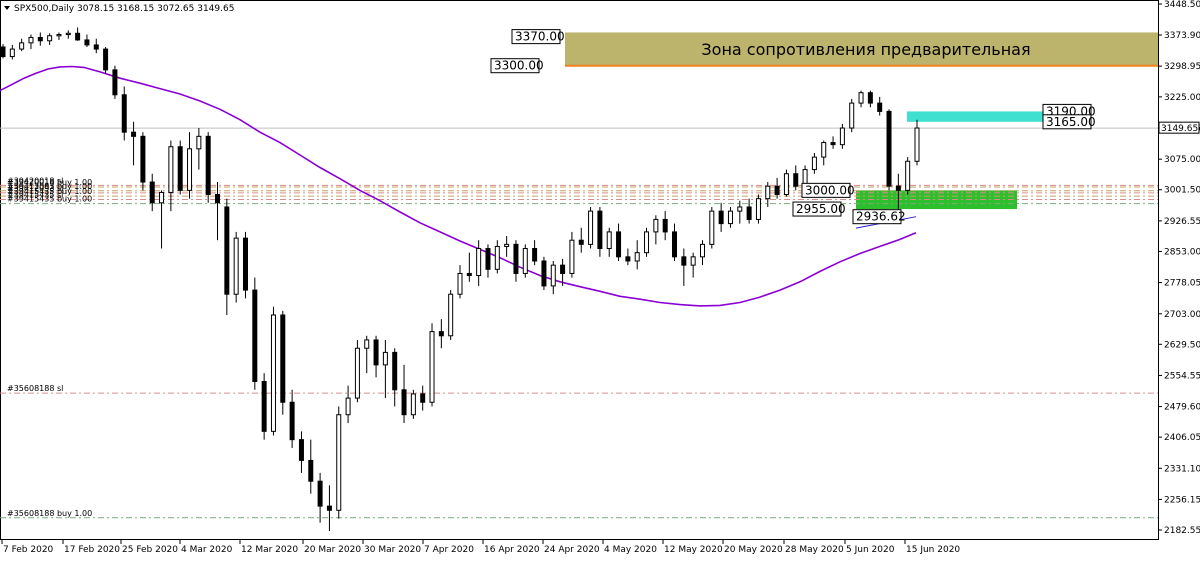  Describe the element at coordinates (35, 388) in the screenshot. I see `order-line-label: #35608188 sl` at that location.